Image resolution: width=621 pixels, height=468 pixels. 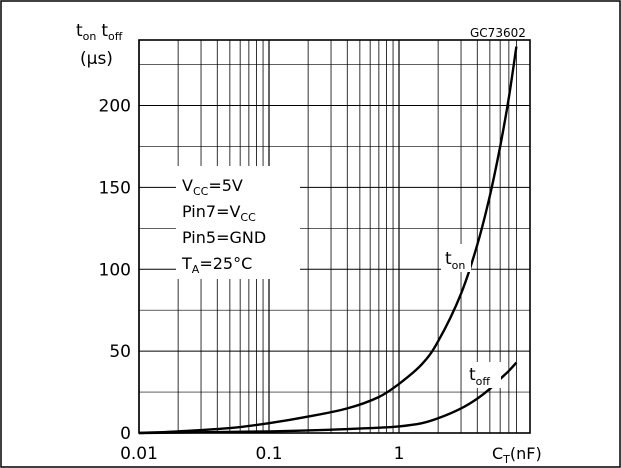 I want to click on x-axis-label: CT(nF), so click(x=517, y=455).